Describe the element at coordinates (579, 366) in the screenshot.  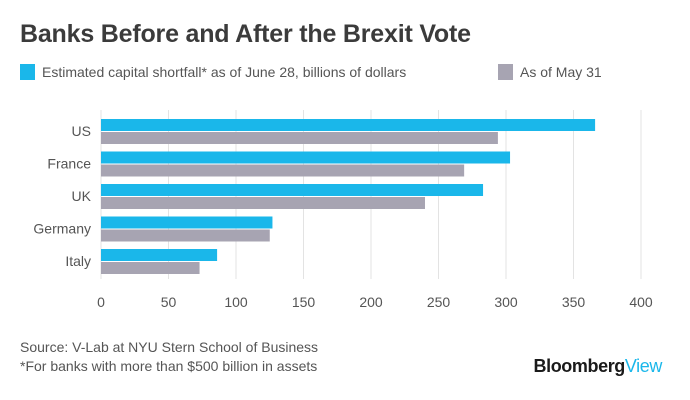
I see `brand-name: Bloomberg` at that location.